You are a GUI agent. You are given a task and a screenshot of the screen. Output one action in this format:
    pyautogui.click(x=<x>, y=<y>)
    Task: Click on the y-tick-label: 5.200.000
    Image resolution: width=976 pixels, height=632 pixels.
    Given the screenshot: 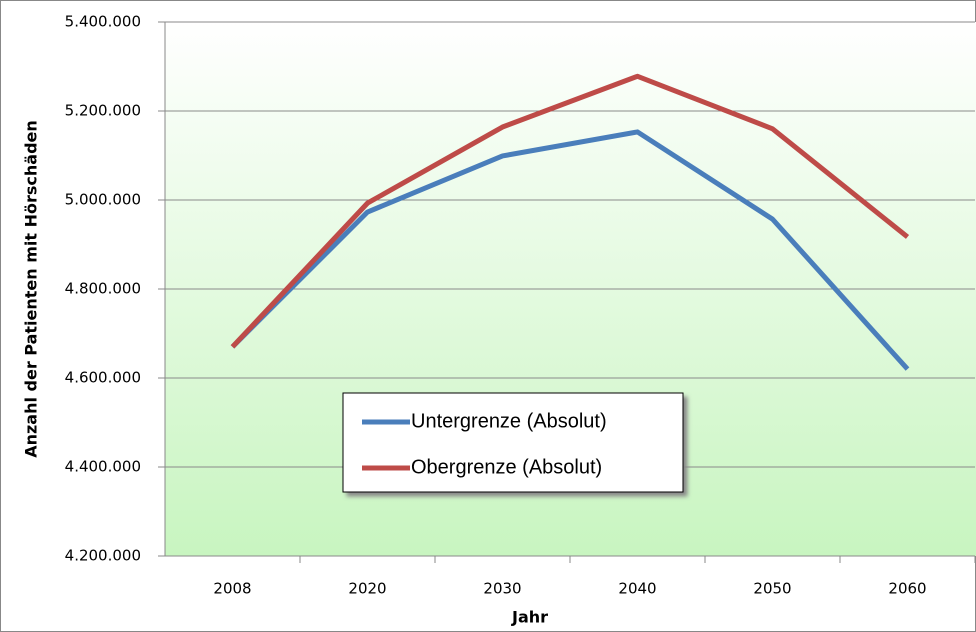 What is the action you would take?
    pyautogui.click(x=103, y=111)
    